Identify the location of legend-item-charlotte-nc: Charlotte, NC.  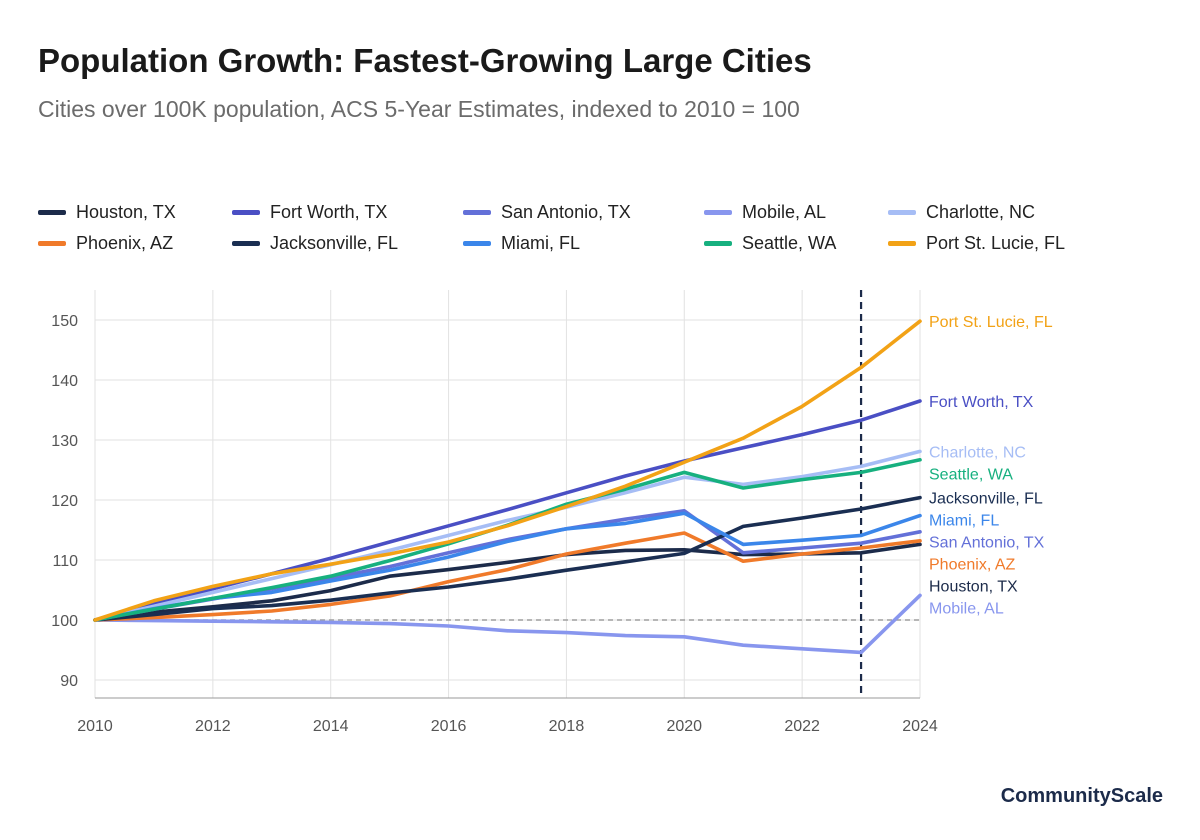
(961, 212).